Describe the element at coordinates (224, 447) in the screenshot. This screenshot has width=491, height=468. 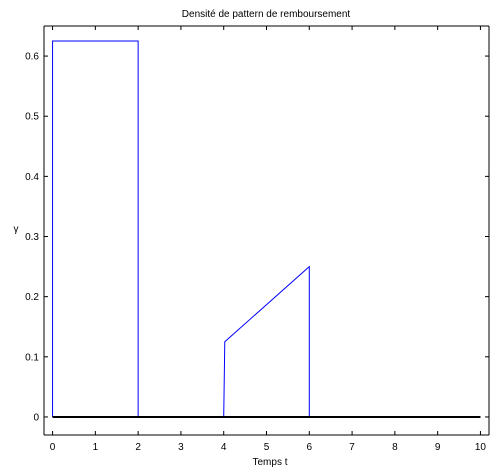
I see `x-tick-label: 4` at that location.